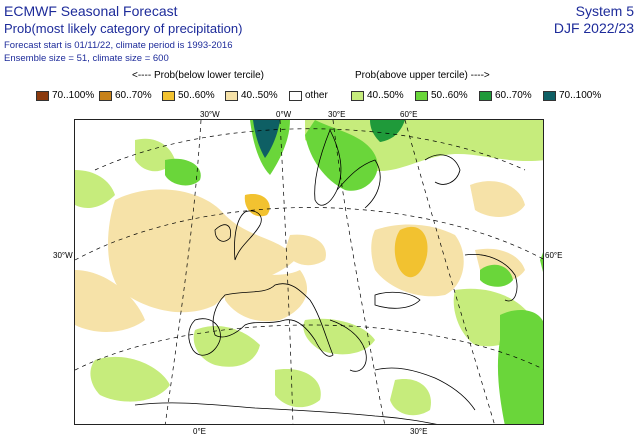 The width and height of the screenshot is (640, 439). Describe the element at coordinates (86, 58) in the screenshot. I see `ensemble-info: Ensemble size = 51, climate size = 600` at that location.